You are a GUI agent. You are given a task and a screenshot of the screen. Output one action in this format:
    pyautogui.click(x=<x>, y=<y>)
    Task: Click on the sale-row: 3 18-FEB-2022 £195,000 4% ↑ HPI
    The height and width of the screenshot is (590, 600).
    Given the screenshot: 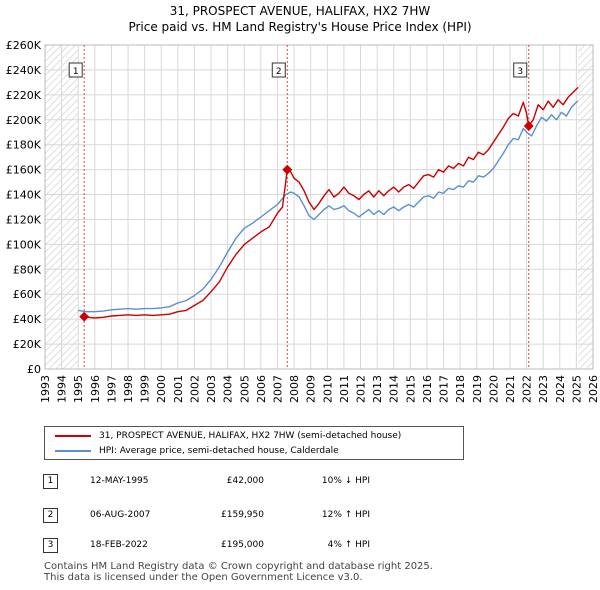 What is the action you would take?
    pyautogui.click(x=300, y=545)
    